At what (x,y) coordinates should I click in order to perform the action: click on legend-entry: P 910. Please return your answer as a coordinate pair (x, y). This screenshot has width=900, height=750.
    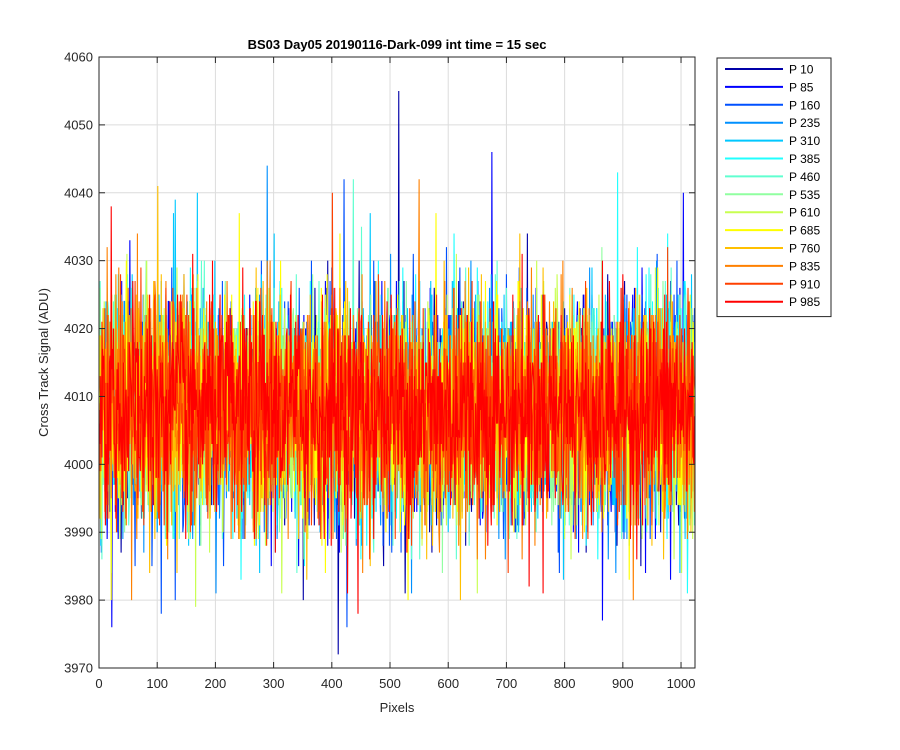
    Looking at the image, I should click on (804, 284).